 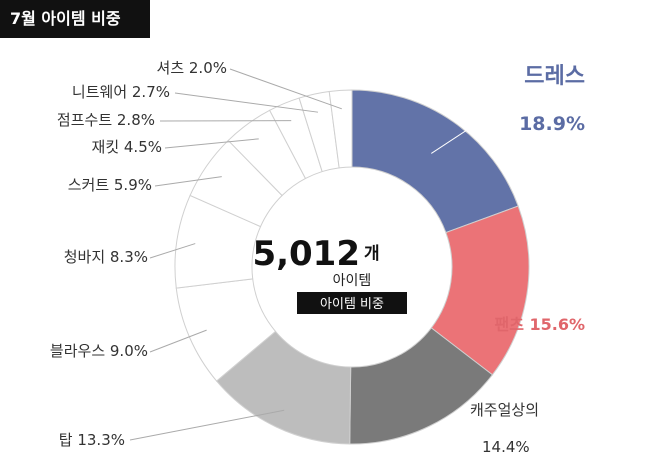 What do you see at coordinates (110, 185) in the screenshot?
I see `slice-label-skirt: 스커트 5.9%` at bounding box center [110, 185].